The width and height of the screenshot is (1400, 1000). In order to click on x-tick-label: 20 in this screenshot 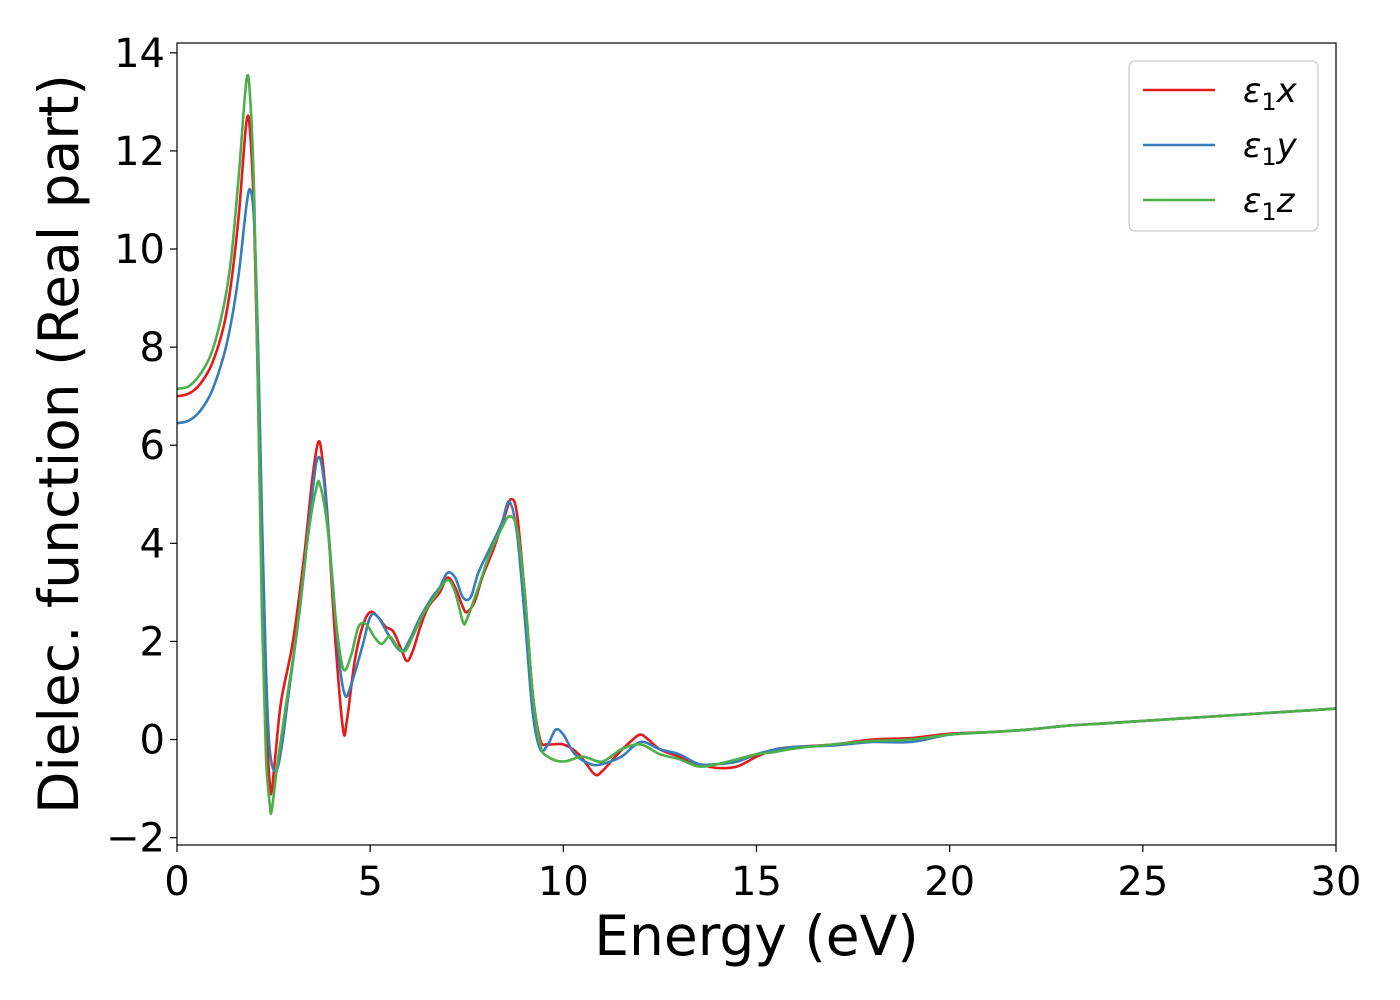, I will do `click(949, 882)`.